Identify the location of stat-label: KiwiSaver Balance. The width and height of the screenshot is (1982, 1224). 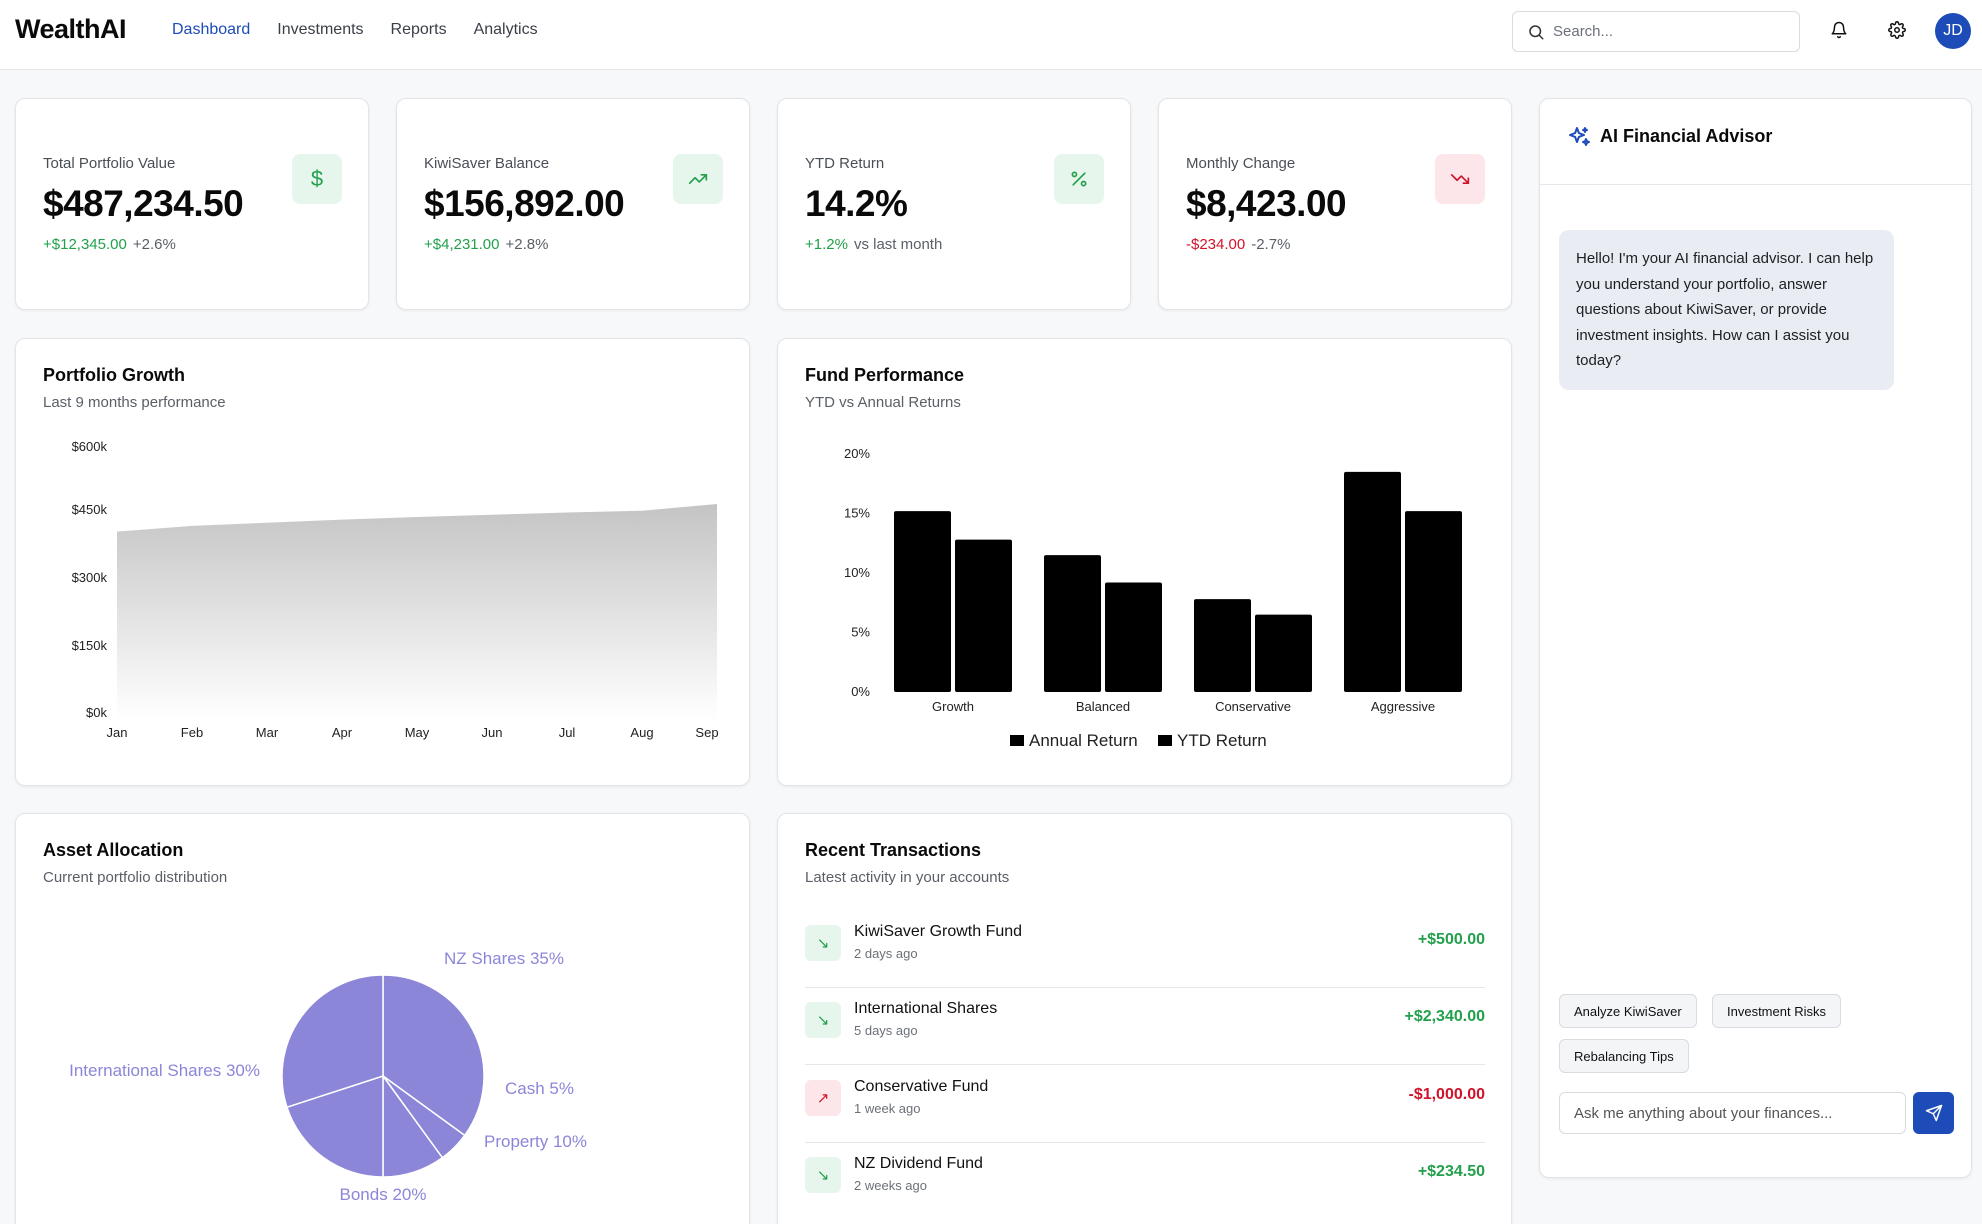
(487, 163).